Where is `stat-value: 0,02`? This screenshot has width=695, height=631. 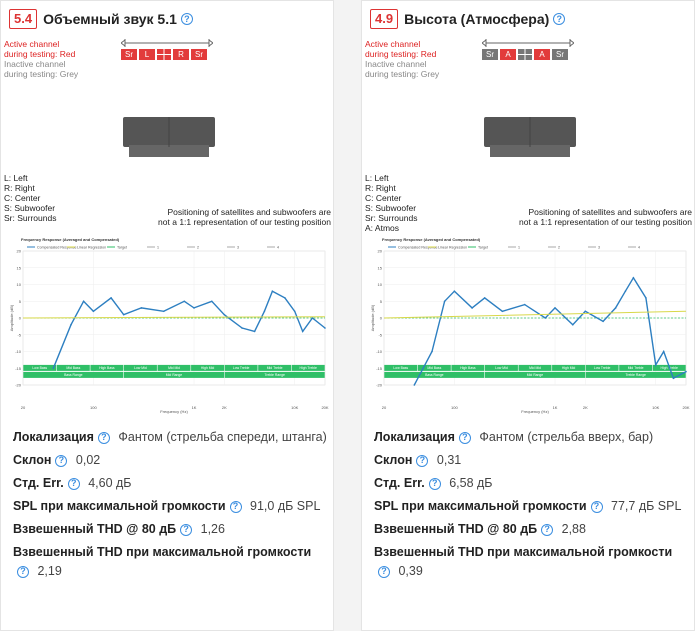
stat-value: 0,02 is located at coordinates (88, 460).